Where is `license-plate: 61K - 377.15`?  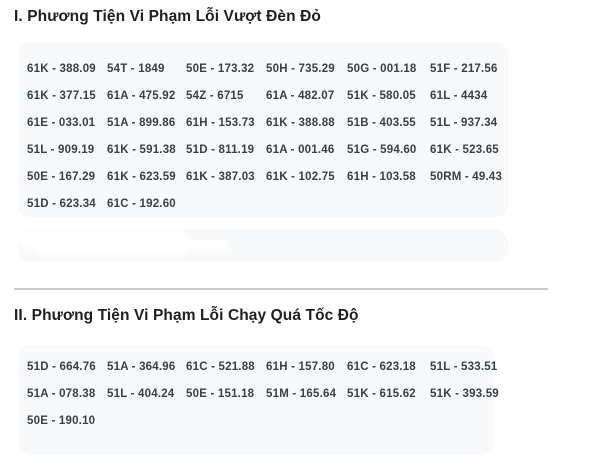 license-plate: 61K - 377.15 is located at coordinates (61, 96).